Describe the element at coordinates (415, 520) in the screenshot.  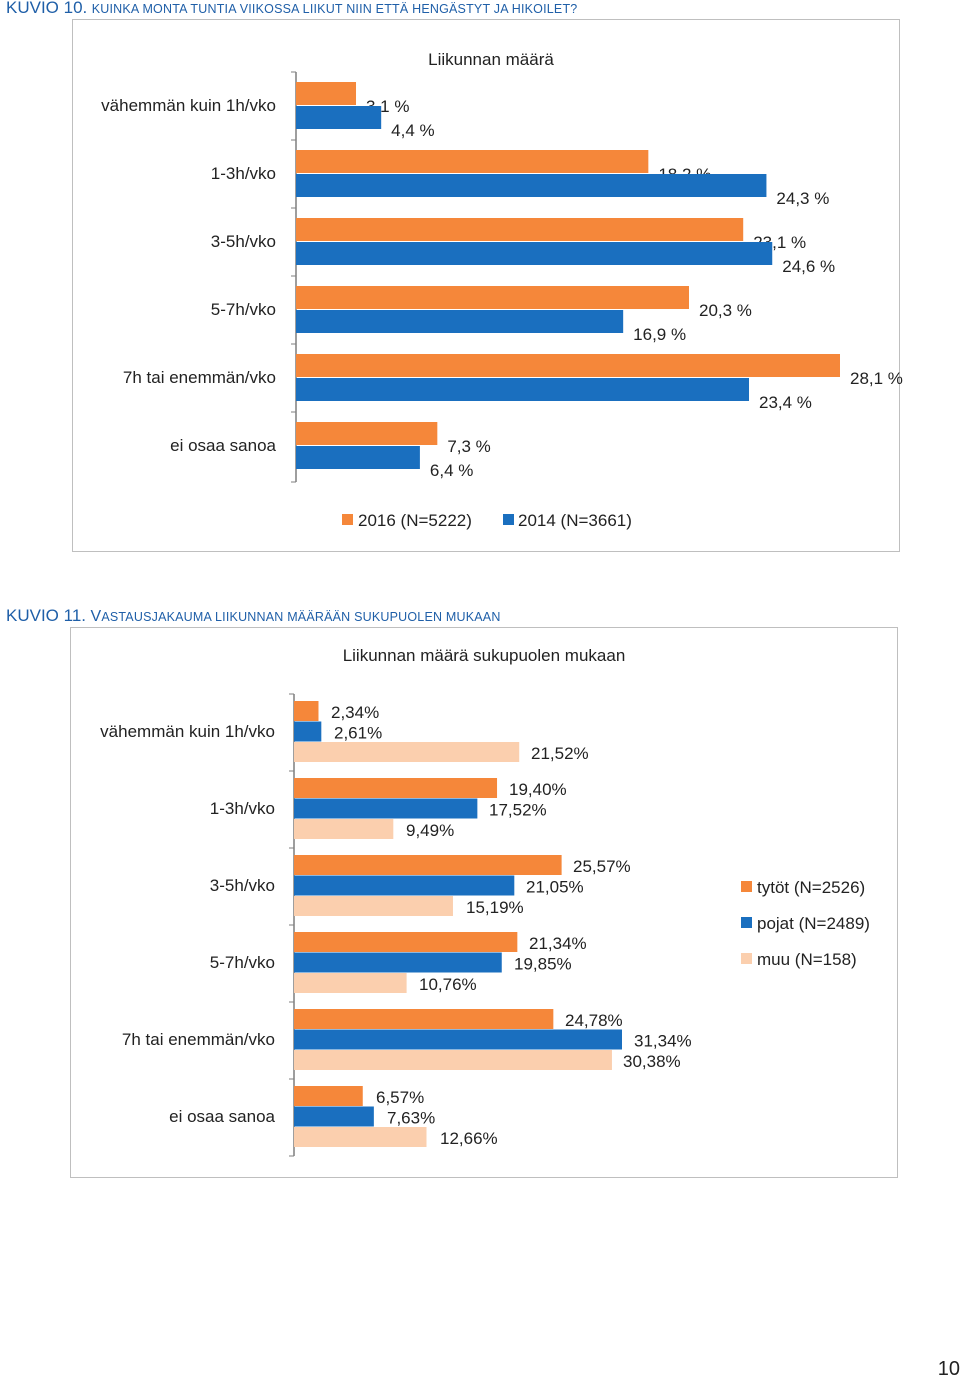
I see `chart-1-legend-label: 2016 (N=5222)` at that location.